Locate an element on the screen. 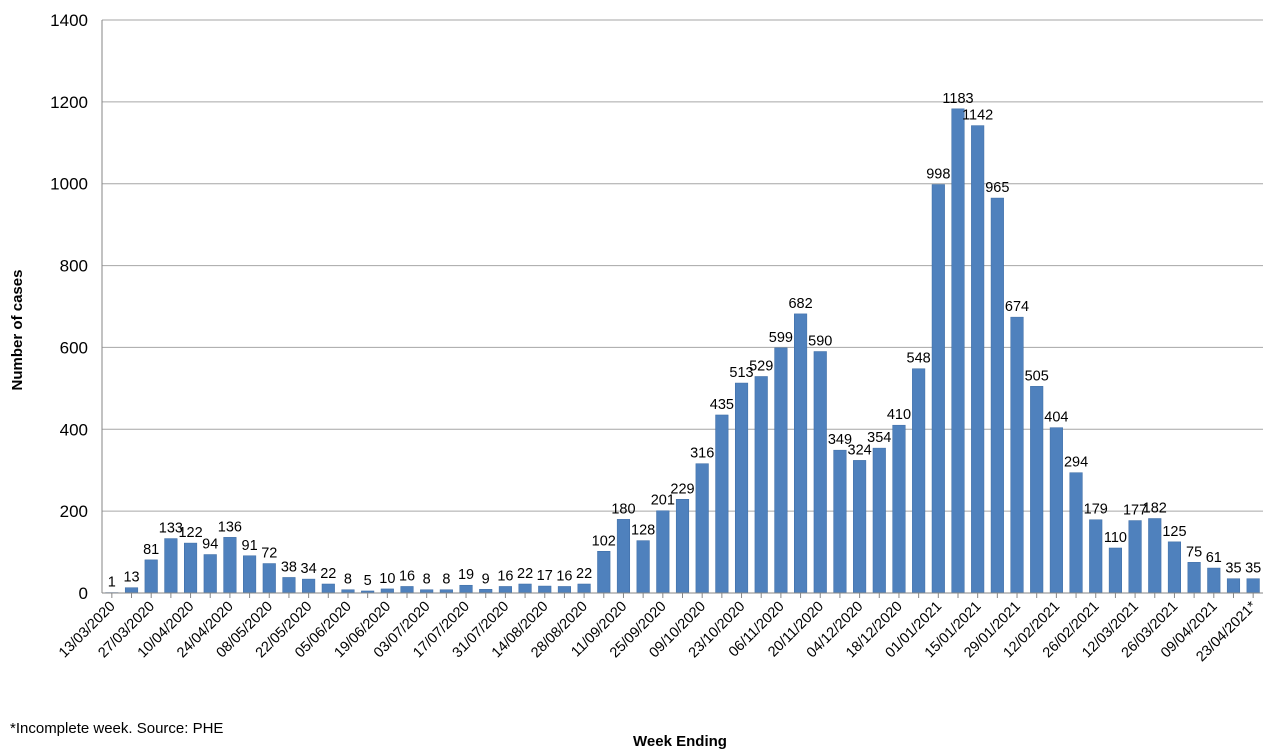 The height and width of the screenshot is (749, 1263). data-label: 9 is located at coordinates (486, 579).